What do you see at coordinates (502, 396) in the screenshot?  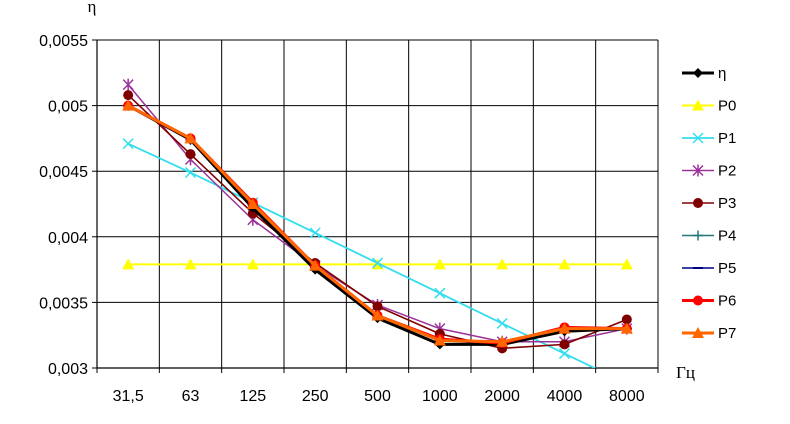 I see `x-tick-label: 2000` at bounding box center [502, 396].